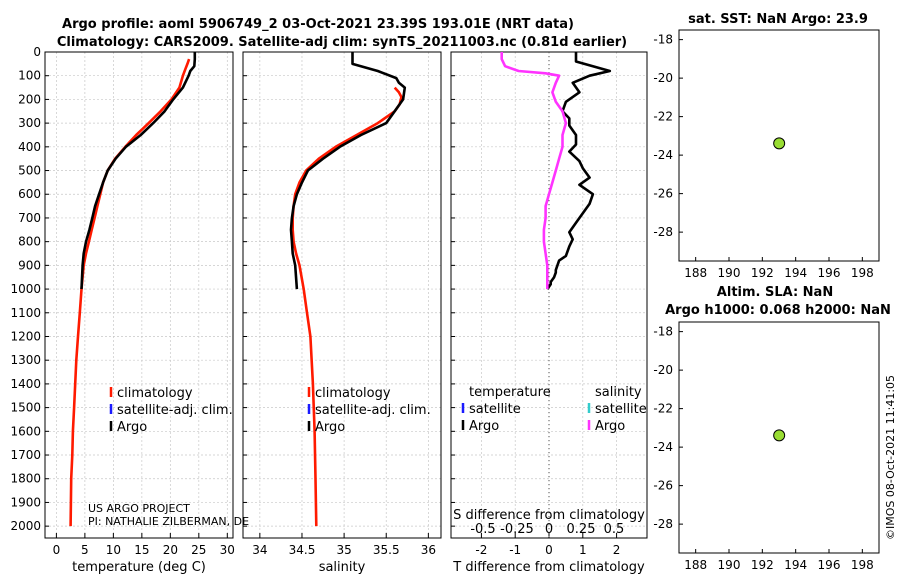  What do you see at coordinates (618, 392) in the screenshot?
I see `legend-header: salinity` at bounding box center [618, 392].